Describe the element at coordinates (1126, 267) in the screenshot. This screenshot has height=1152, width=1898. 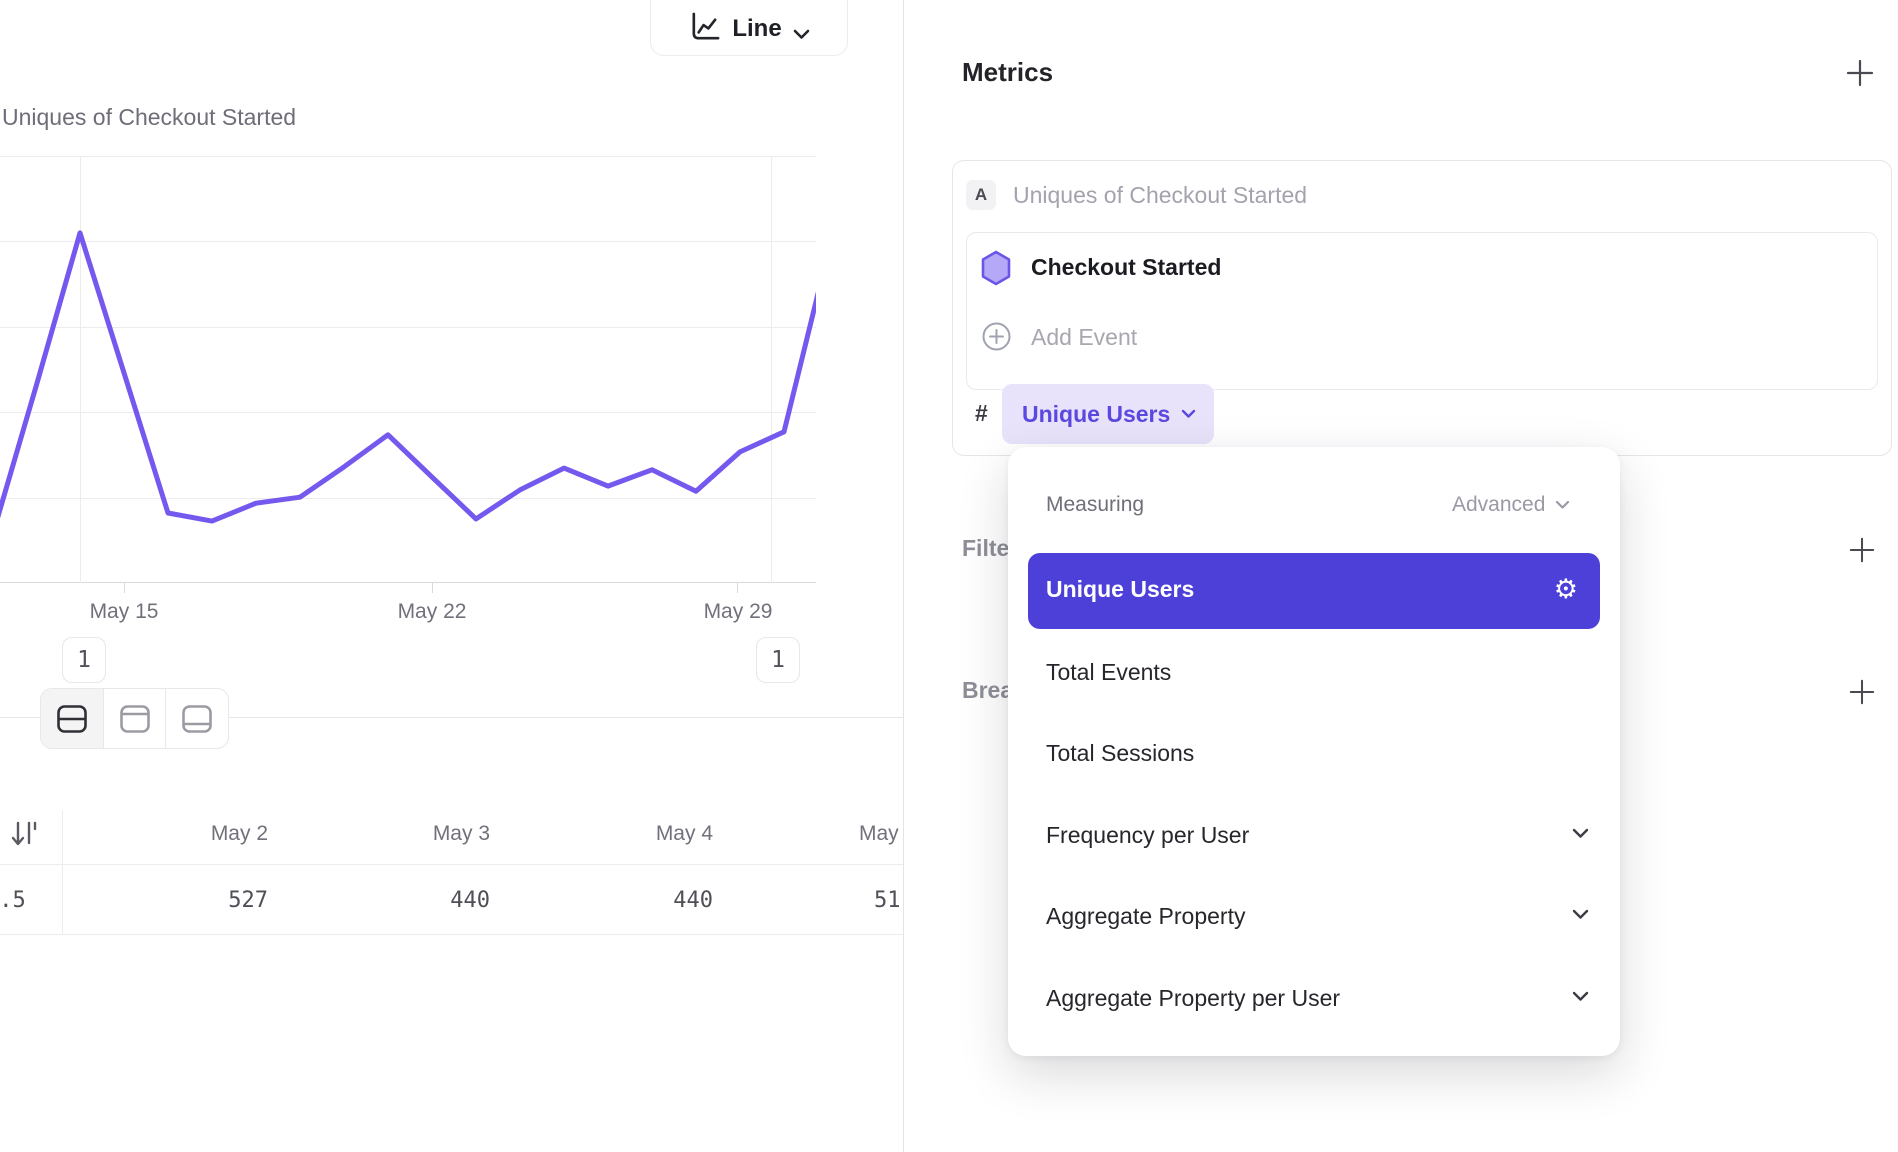
I see `event-name: Checkout Started` at that location.